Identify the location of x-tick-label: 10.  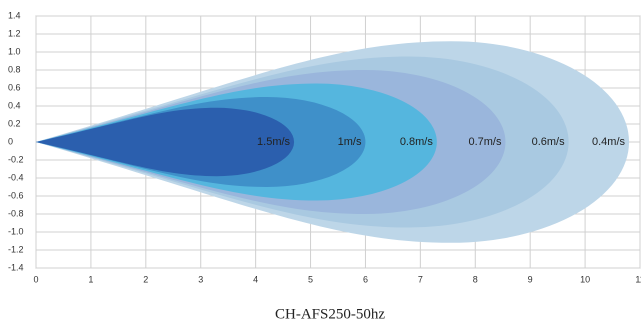
(585, 279).